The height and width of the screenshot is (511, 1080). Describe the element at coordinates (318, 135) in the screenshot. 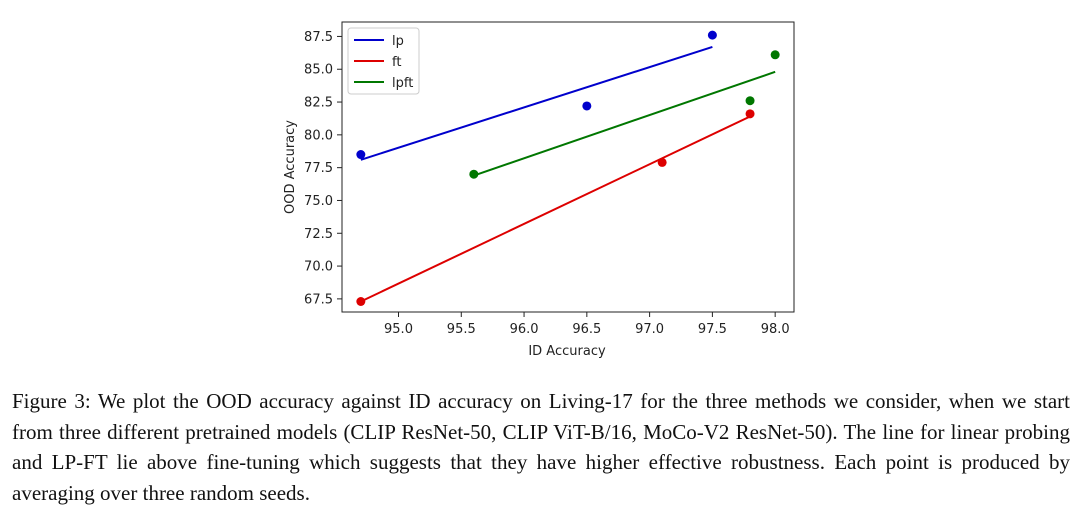

I see `y-tick-label: 80.0` at that location.